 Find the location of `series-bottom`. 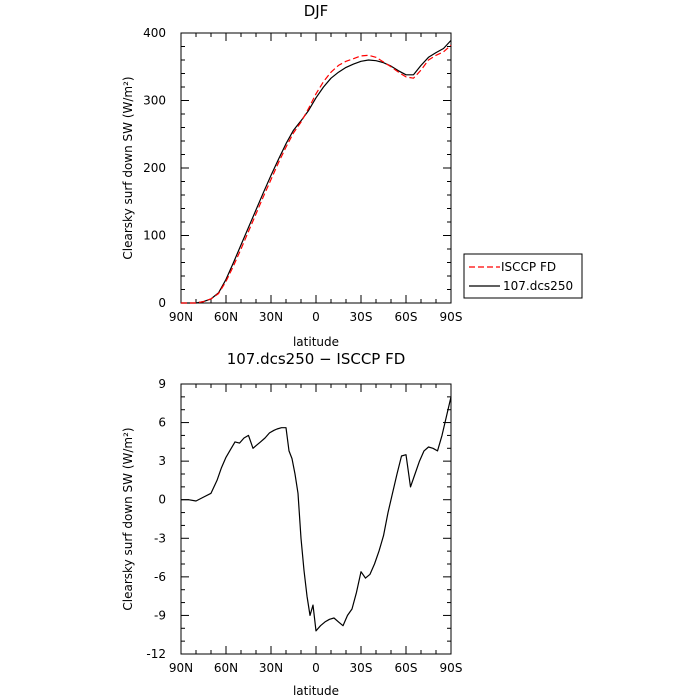

series-bottom is located at coordinates (316, 514).